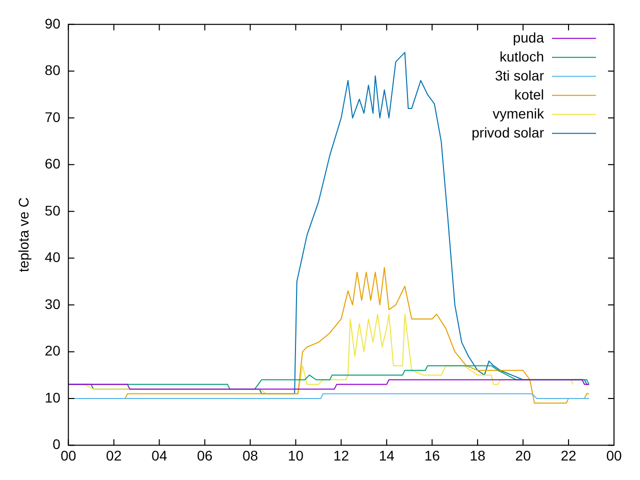  I want to click on y-tick-label: 80, so click(52, 70).